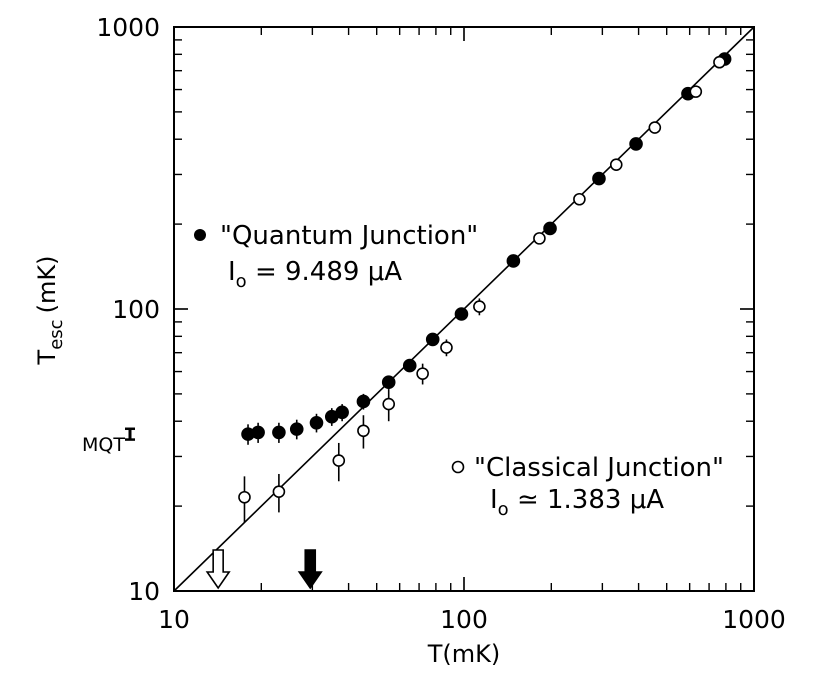 The image size is (823, 678). I want to click on x-tick-labels: 10 100 1000, so click(472, 619).